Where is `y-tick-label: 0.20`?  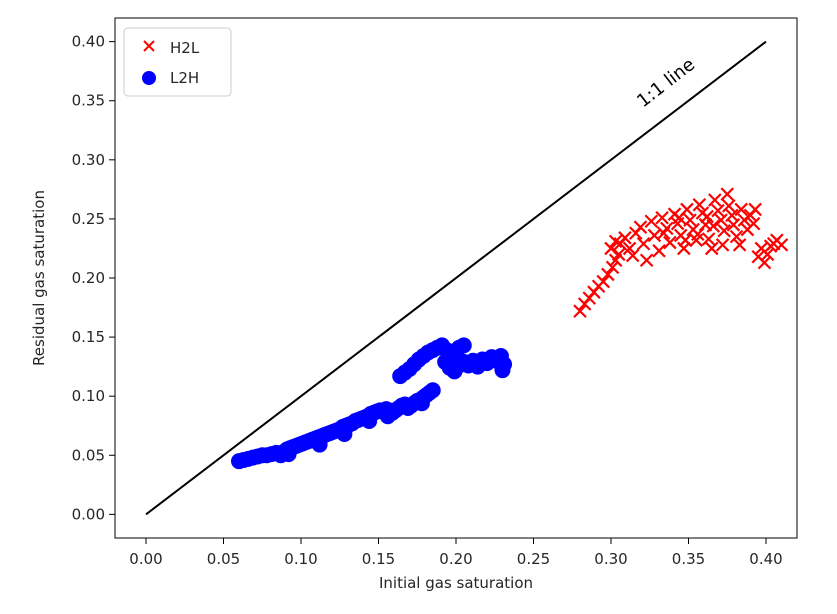 y-tick-label: 0.20 is located at coordinates (88, 278).